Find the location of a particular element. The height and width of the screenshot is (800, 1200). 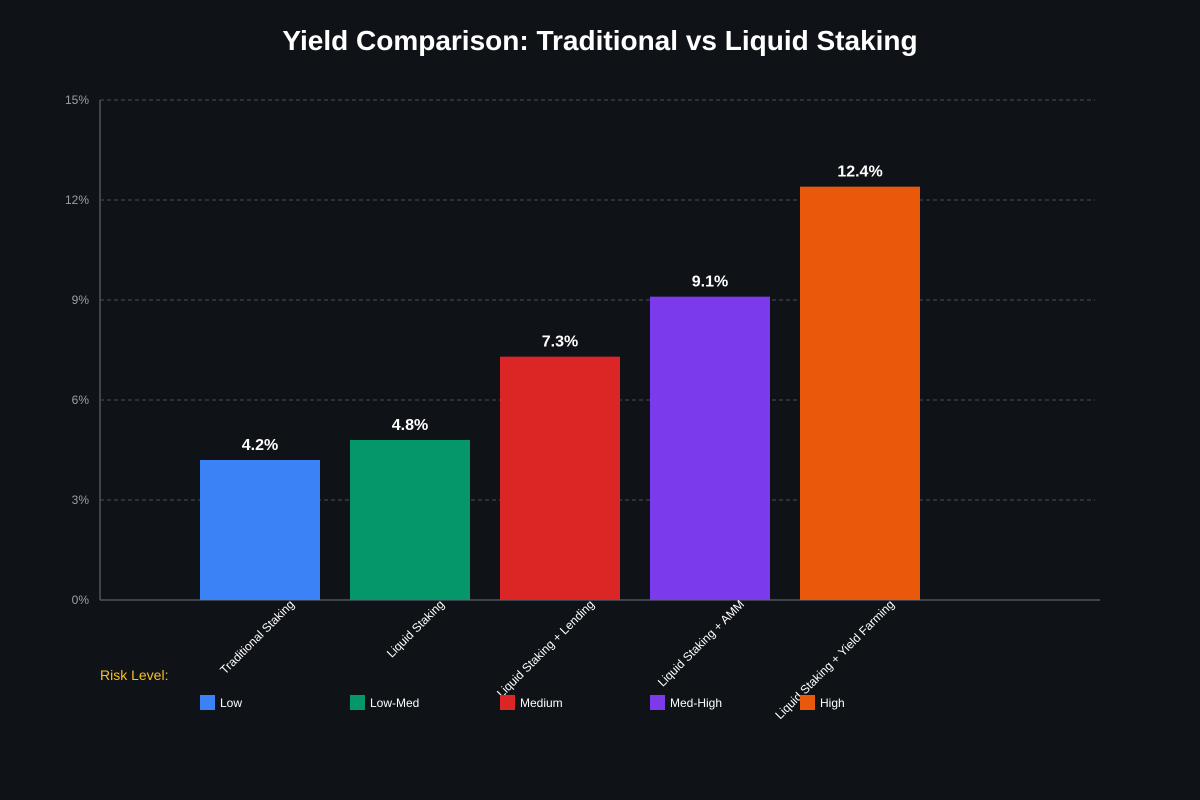

legend-label: Med-High is located at coordinates (696, 703).